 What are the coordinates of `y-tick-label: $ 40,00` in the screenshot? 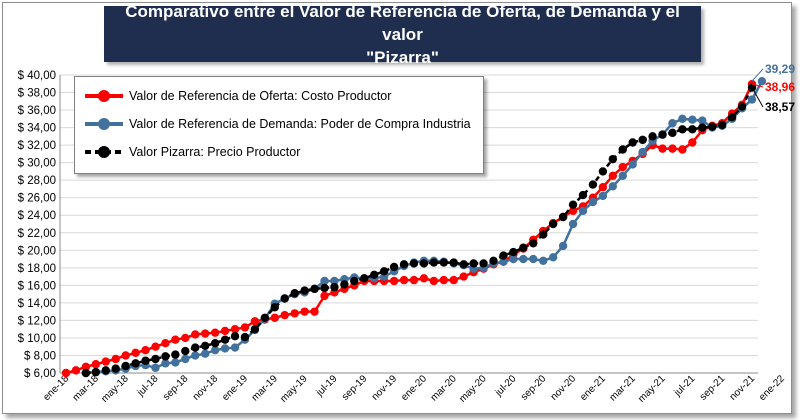 It's located at (37, 76).